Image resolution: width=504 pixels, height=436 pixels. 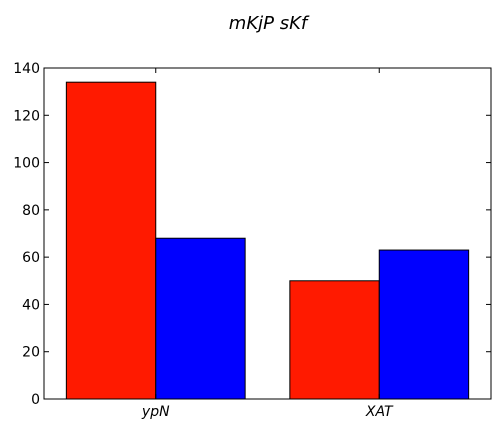 What do you see at coordinates (26, 116) in the screenshot?
I see `y-tick-label: 120` at bounding box center [26, 116].